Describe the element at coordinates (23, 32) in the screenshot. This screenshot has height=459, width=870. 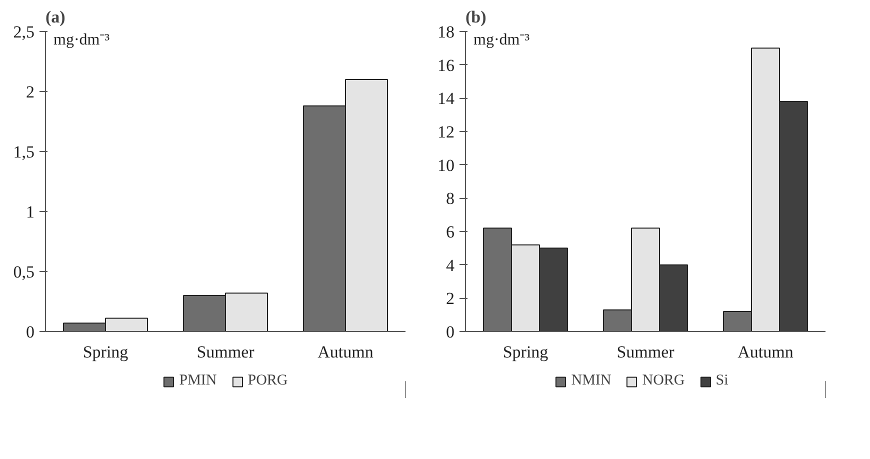
I see `y-tick-label: 2,5` at that location.